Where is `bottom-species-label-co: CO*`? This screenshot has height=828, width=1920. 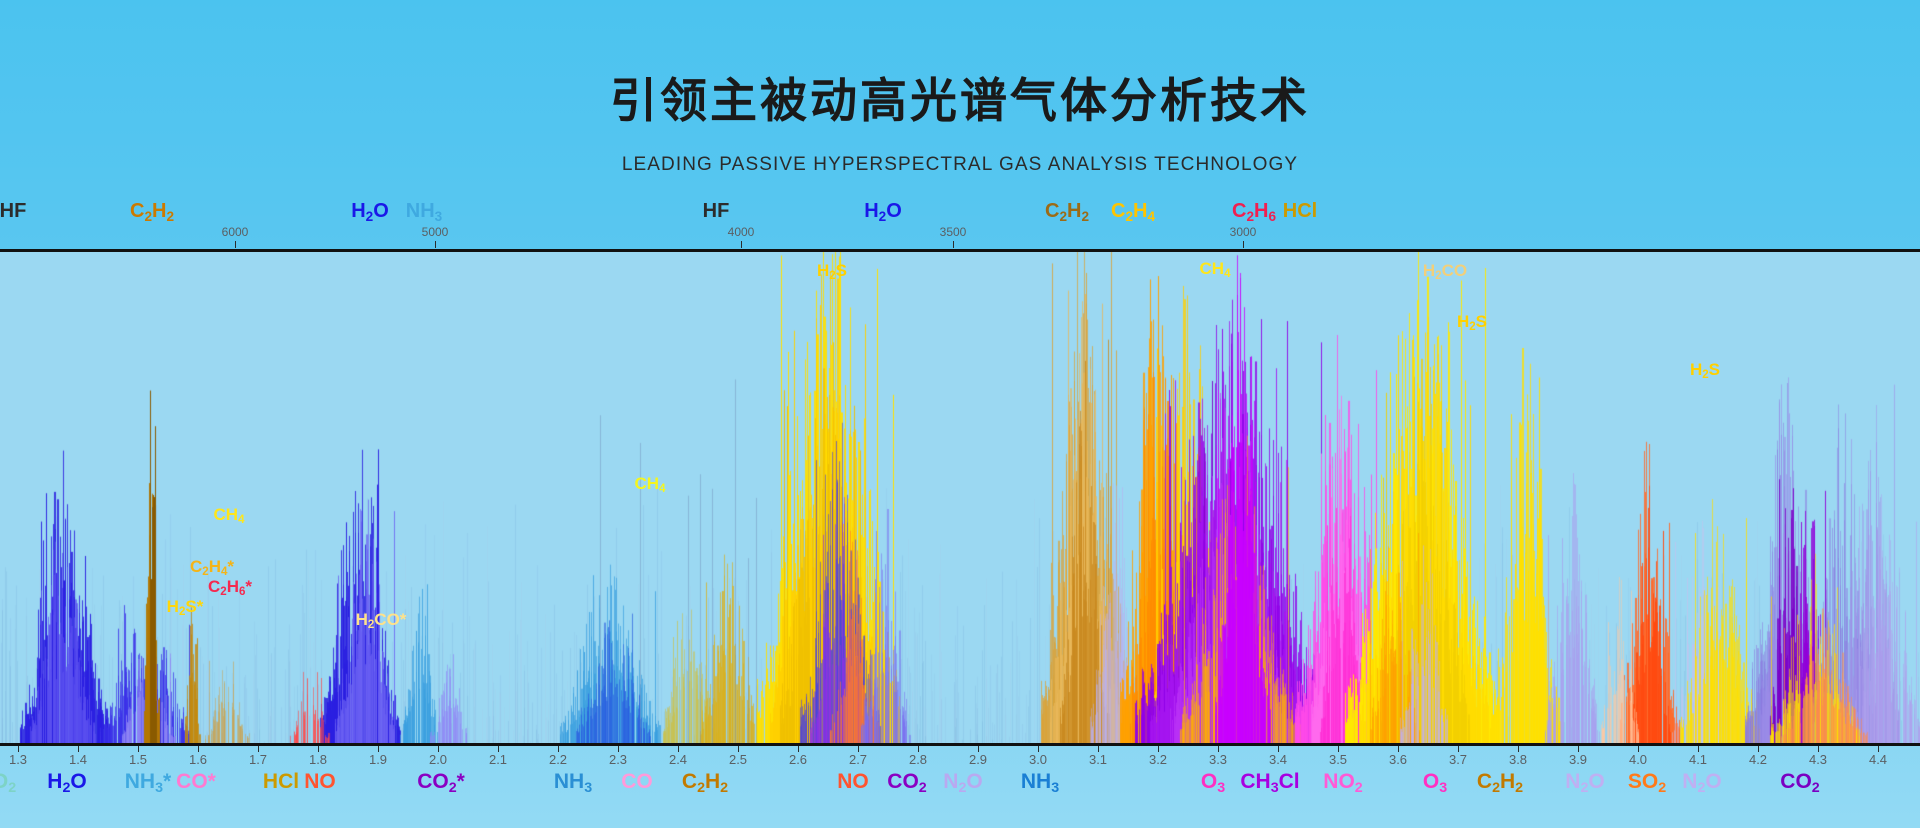
bottom-species-label-co: CO* is located at coordinates (196, 781).